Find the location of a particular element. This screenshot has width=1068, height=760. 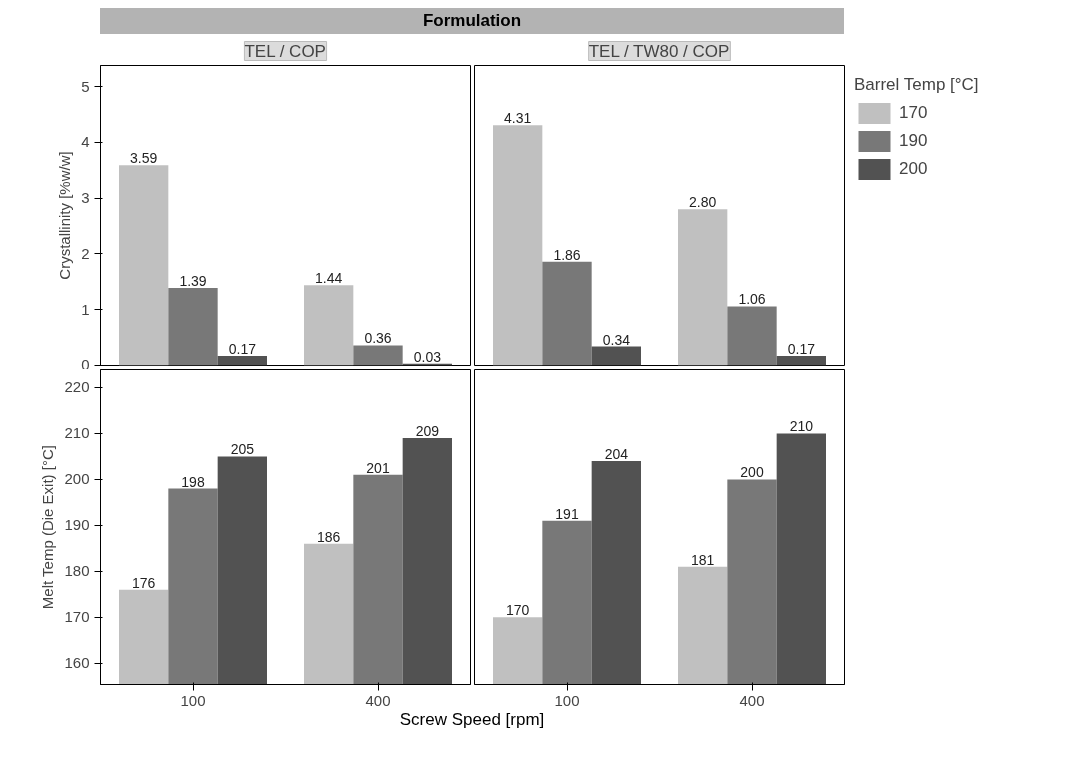

y-axis-title: Melt Temp (Die Exit) [°C] is located at coordinates (48, 527).